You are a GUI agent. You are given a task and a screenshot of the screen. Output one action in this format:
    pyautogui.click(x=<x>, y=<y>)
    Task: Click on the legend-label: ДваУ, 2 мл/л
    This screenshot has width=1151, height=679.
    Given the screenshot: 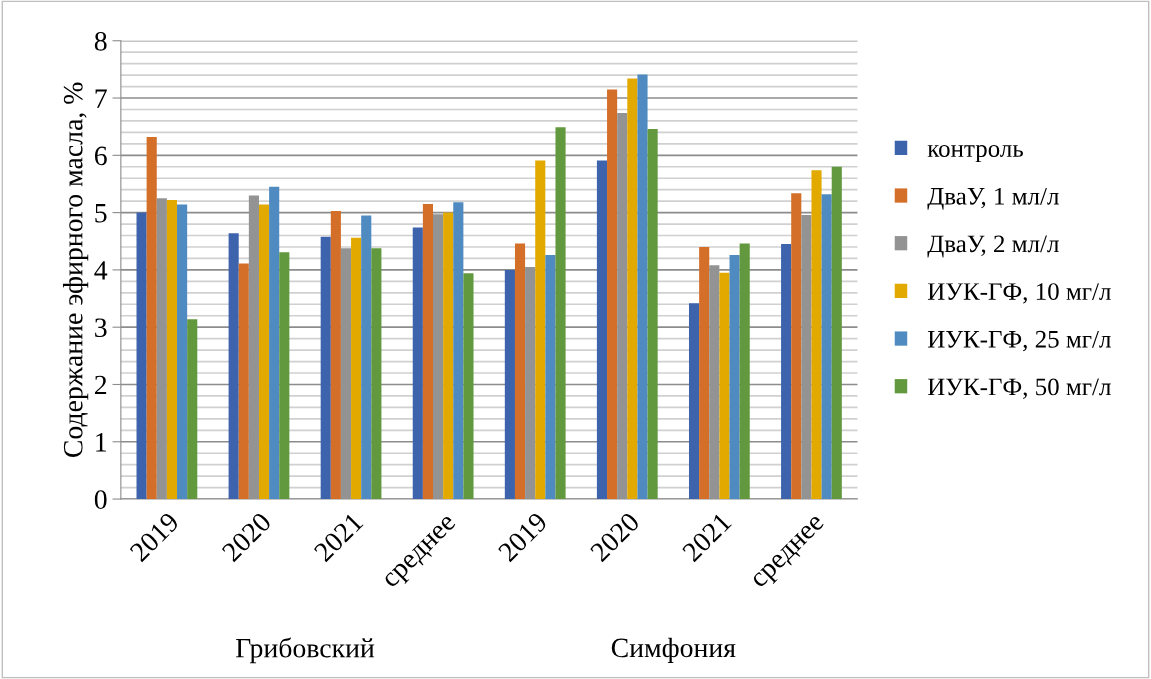 What is the action you would take?
    pyautogui.click(x=993, y=246)
    